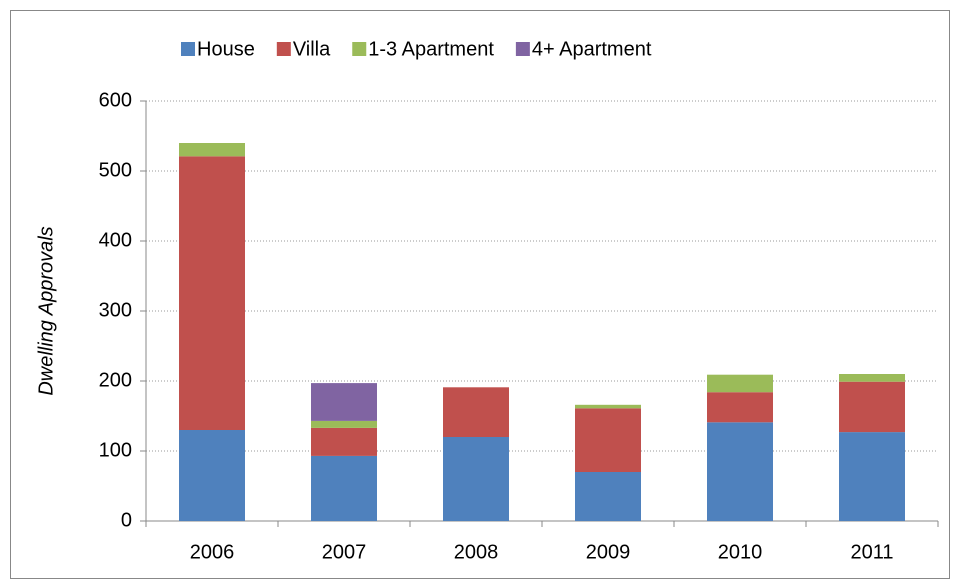 This screenshot has height=581, width=957. What do you see at coordinates (312, 49) in the screenshot?
I see `legend-label: Villa` at bounding box center [312, 49].